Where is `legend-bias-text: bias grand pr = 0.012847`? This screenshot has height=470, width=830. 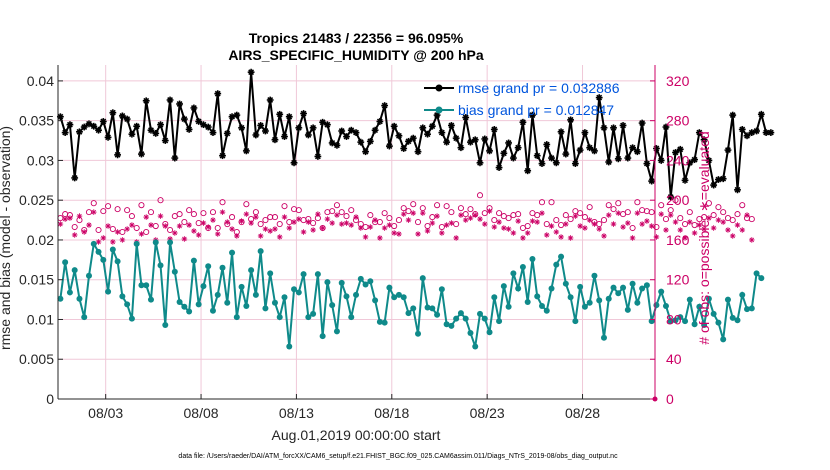 legend-bias-text: bias grand pr = 0.012847 is located at coordinates (536, 110).